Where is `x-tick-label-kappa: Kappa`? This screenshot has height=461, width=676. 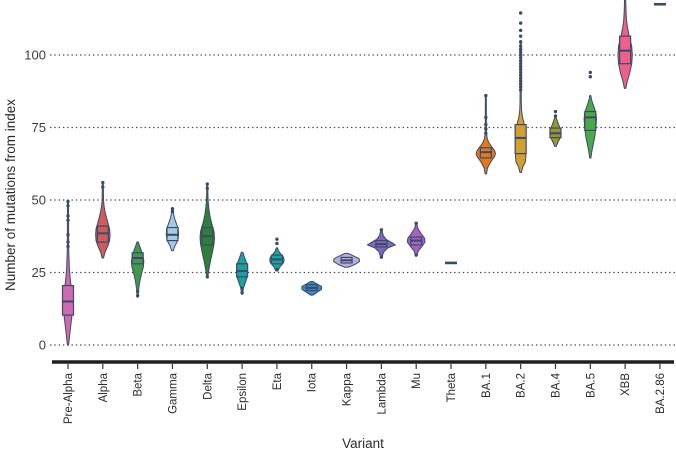 x-tick-label-kappa: Kappa is located at coordinates (348, 389).